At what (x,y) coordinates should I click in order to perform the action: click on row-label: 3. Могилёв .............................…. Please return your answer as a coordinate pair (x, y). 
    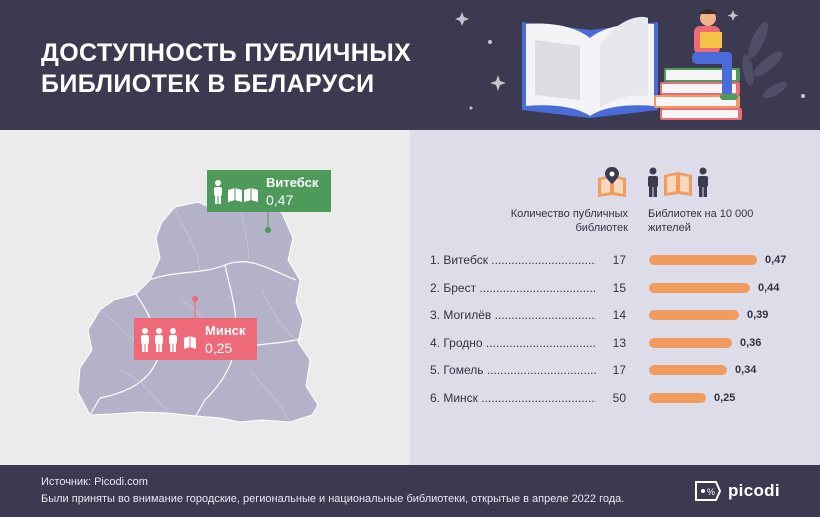
    Looking at the image, I should click on (515, 315).